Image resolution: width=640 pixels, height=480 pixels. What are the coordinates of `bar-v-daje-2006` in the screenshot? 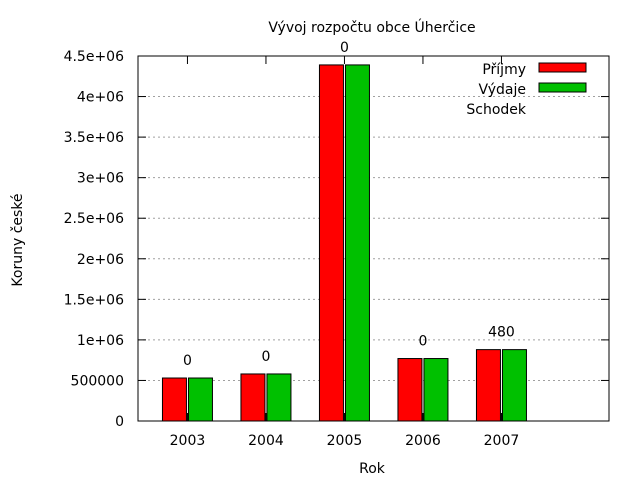 It's located at (436, 390).